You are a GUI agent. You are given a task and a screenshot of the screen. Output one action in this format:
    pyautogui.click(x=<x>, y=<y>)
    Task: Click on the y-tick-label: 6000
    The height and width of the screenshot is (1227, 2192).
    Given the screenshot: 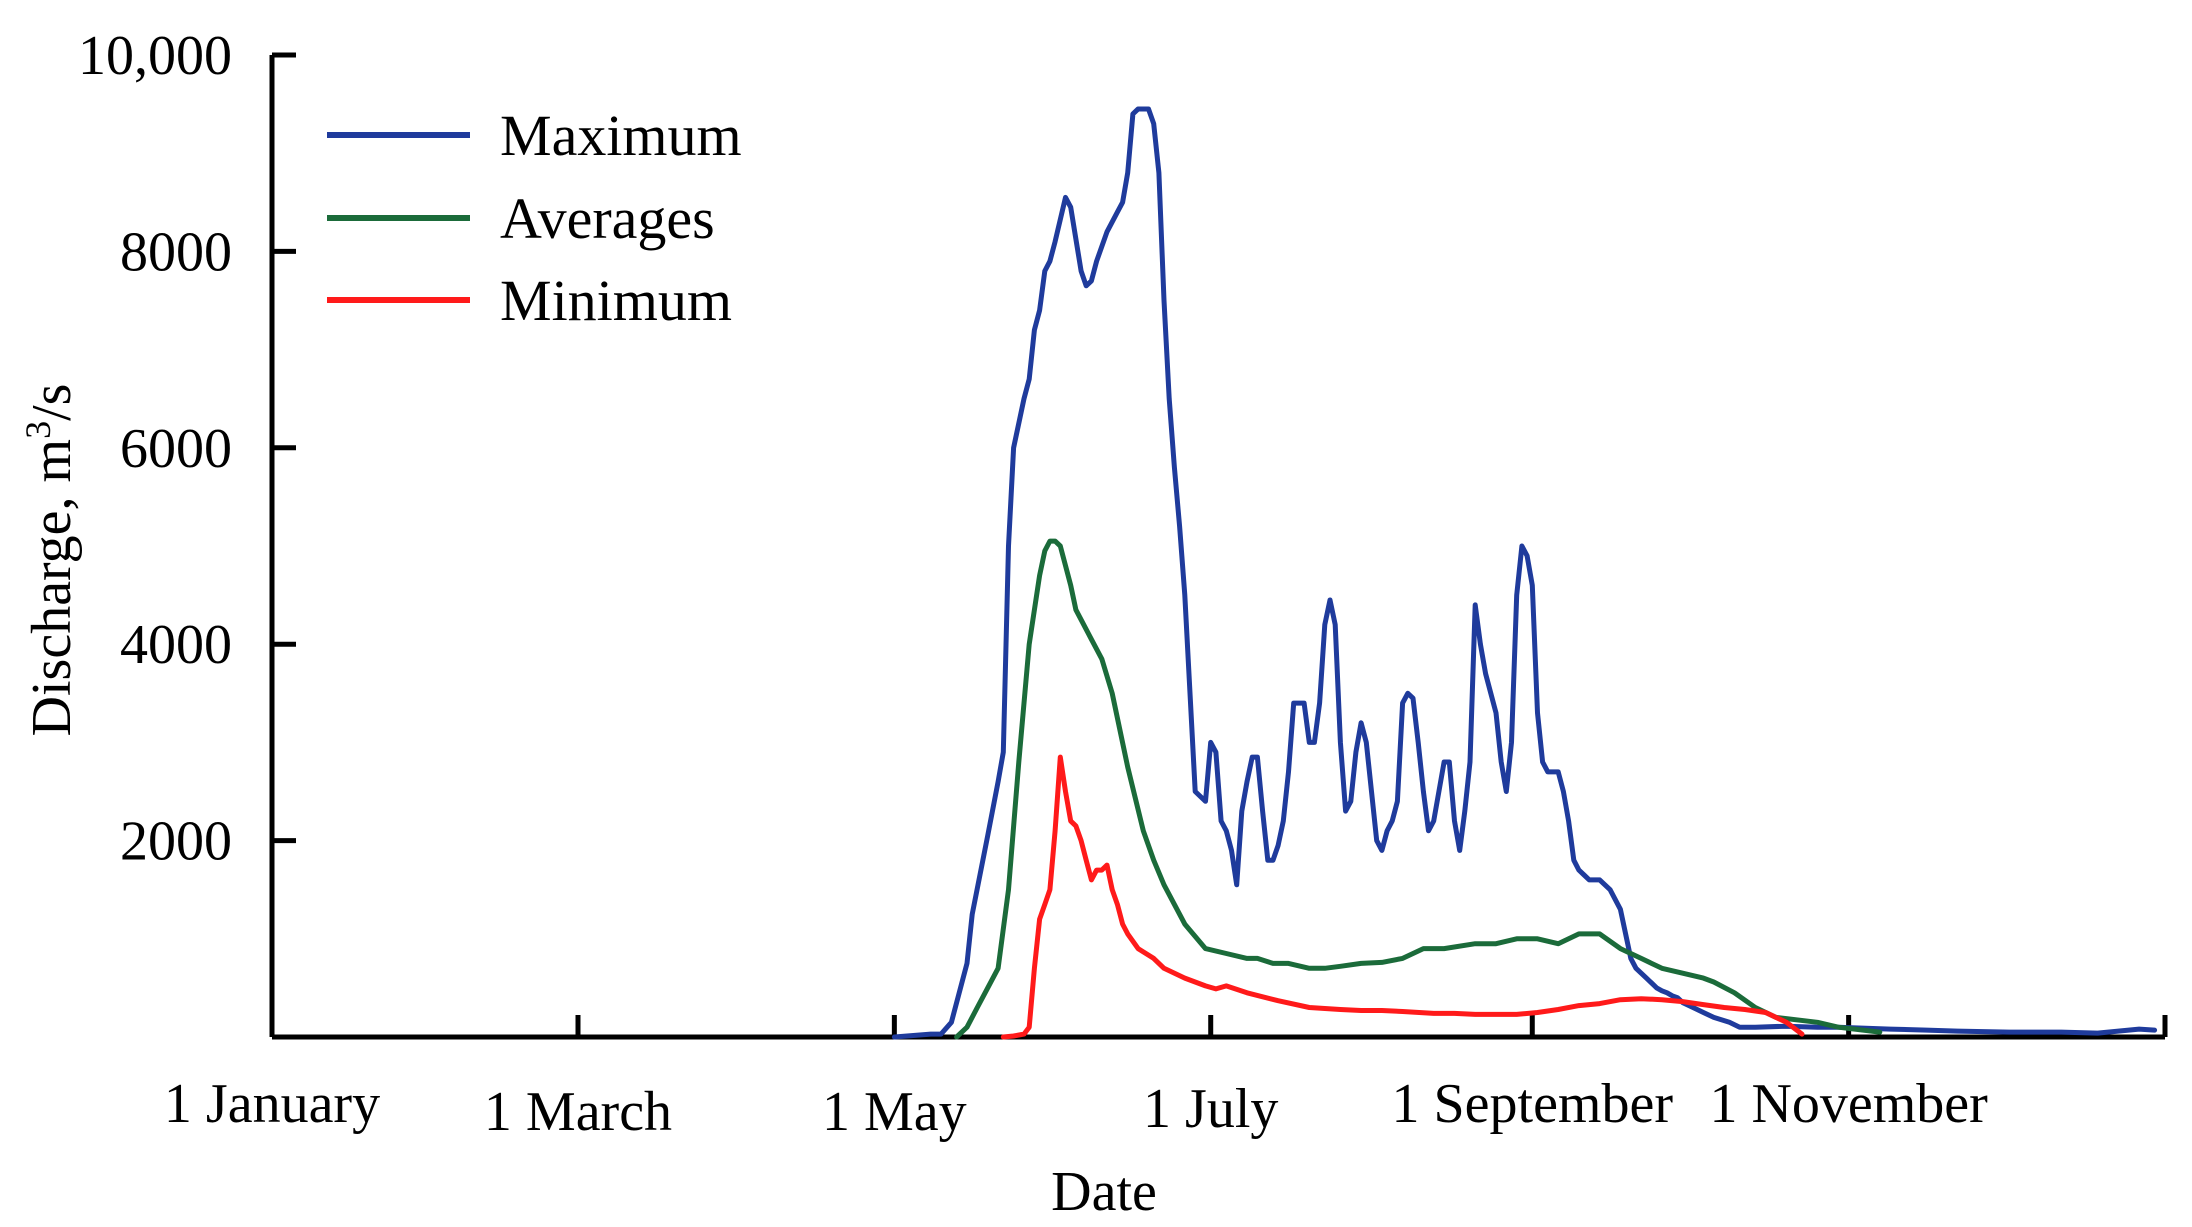 What is the action you would take?
    pyautogui.click(x=176, y=449)
    